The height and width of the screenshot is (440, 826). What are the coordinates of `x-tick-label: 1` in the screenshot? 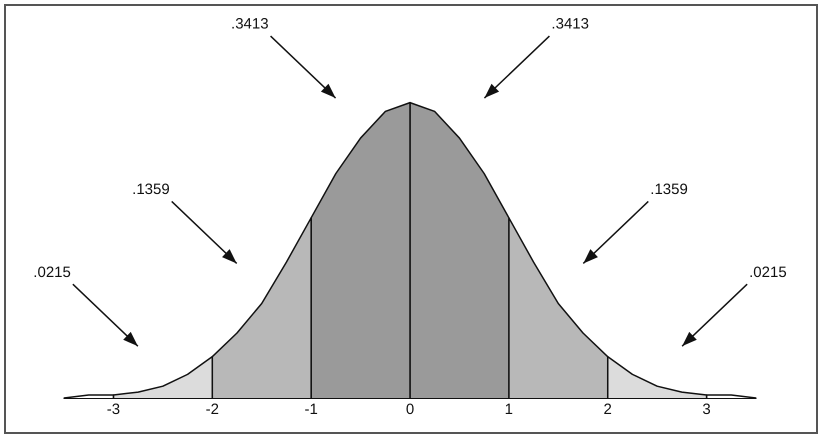 It's located at (509, 409).